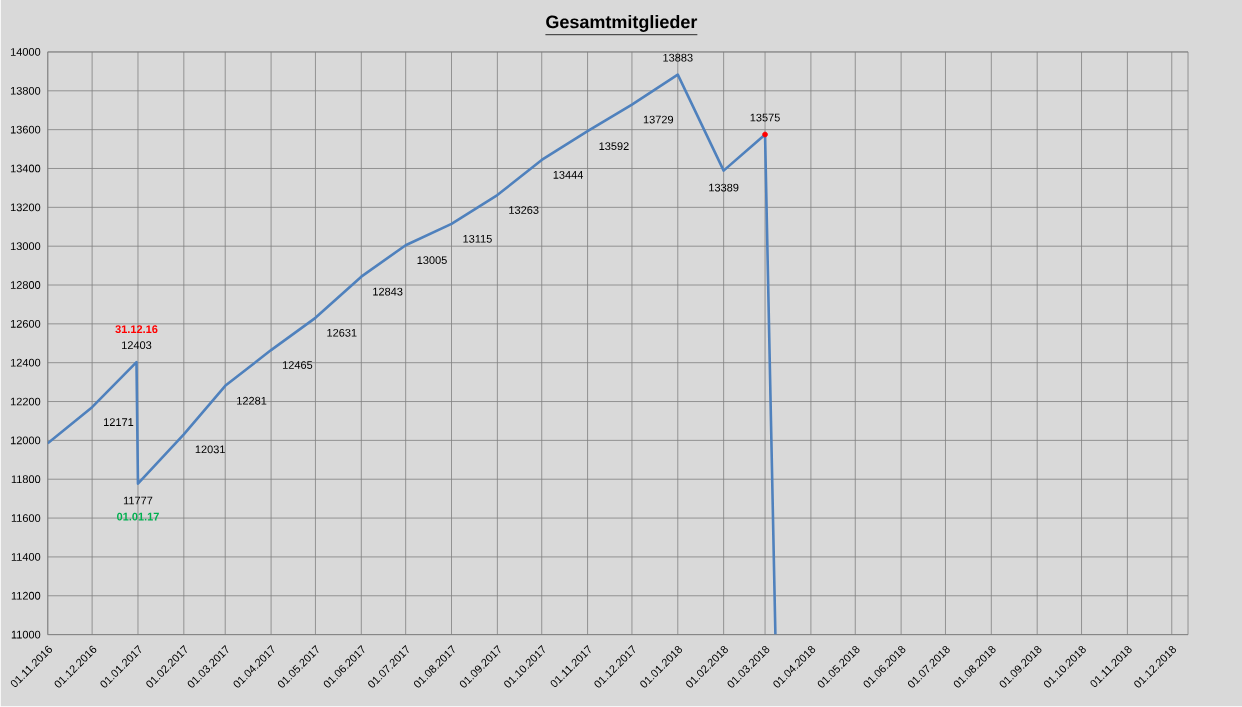  I want to click on y-tick-label: 11400, so click(26, 557).